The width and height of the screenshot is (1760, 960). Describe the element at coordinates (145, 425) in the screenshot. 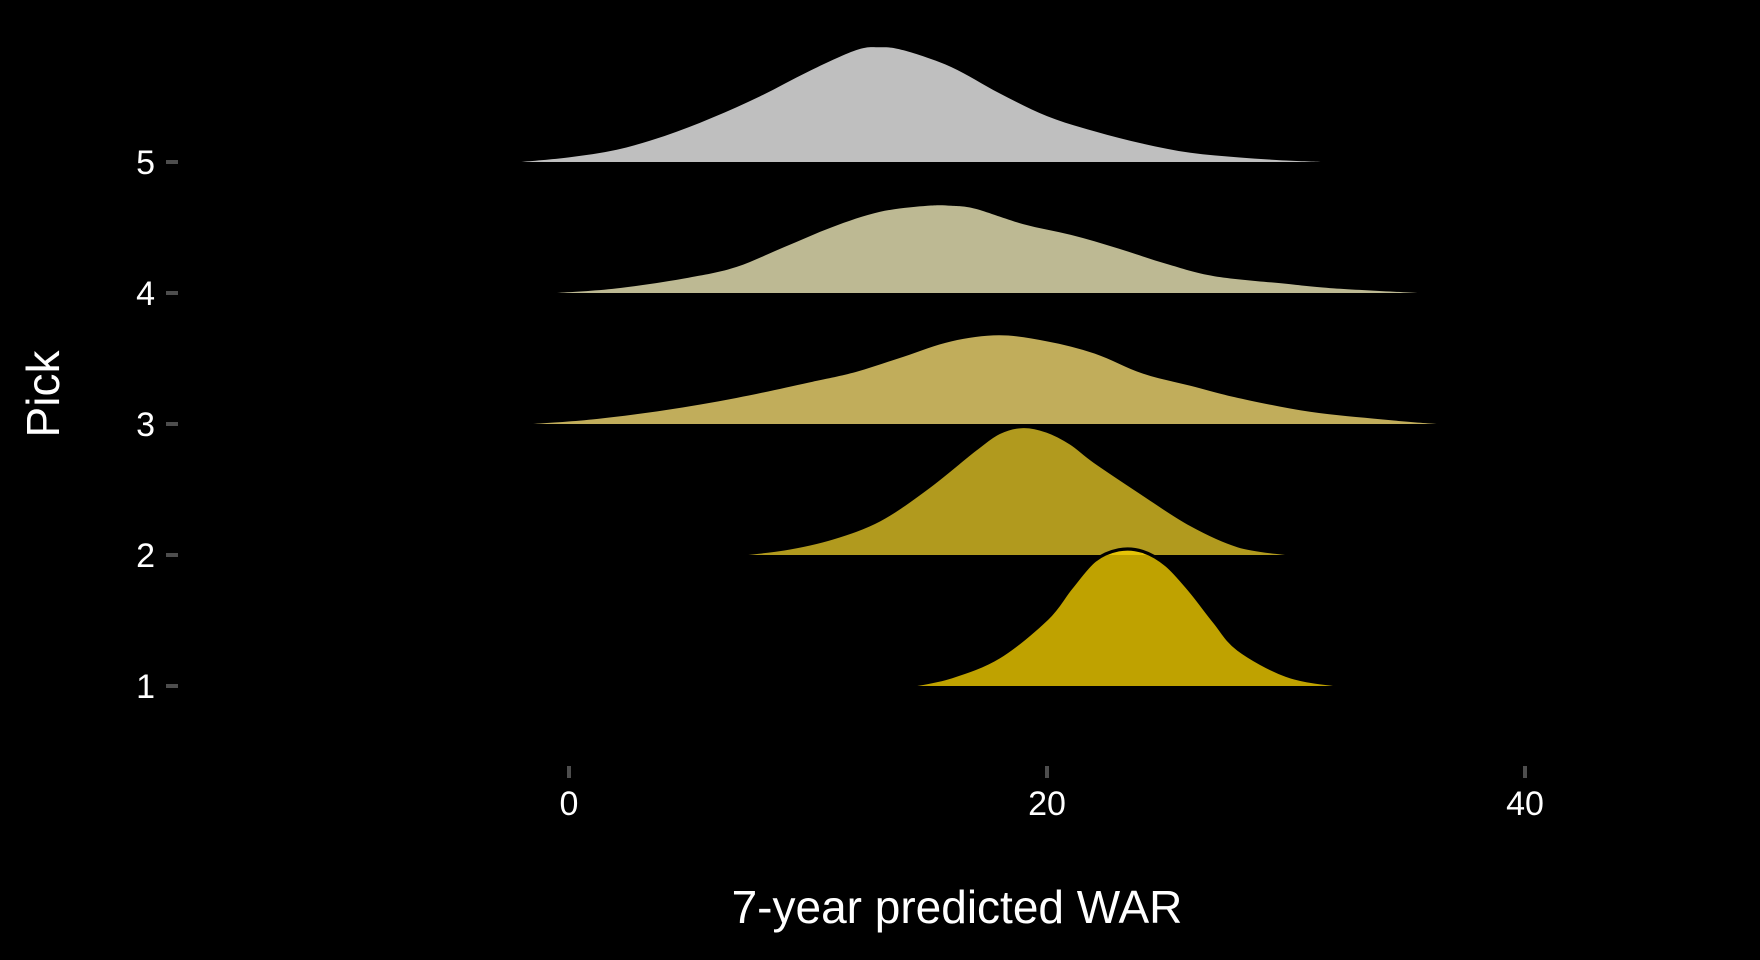

I see `y-tick-label: 3` at that location.